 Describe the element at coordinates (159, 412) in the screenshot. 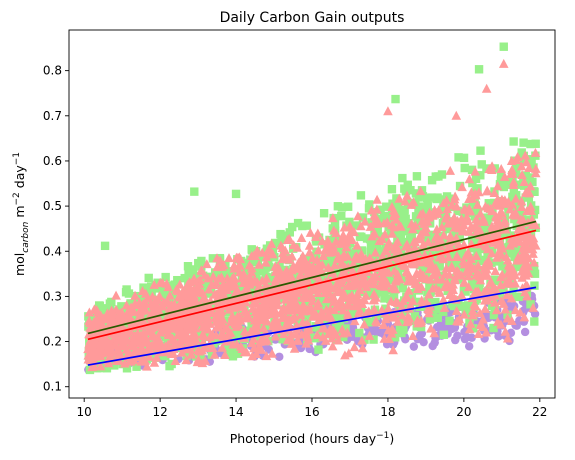

I see `x-tick-label: 12` at that location.